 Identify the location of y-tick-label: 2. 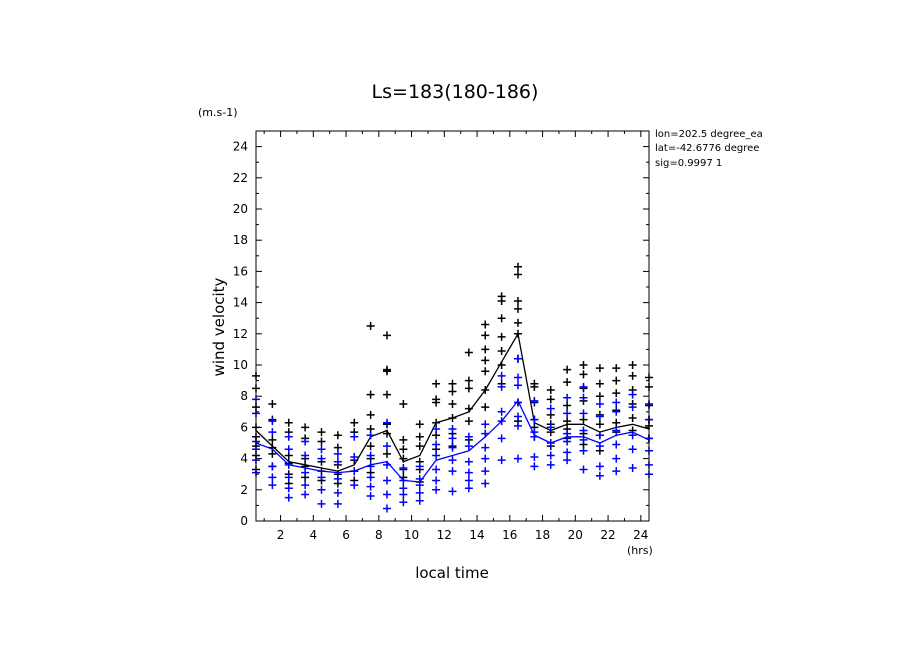
(244, 490).